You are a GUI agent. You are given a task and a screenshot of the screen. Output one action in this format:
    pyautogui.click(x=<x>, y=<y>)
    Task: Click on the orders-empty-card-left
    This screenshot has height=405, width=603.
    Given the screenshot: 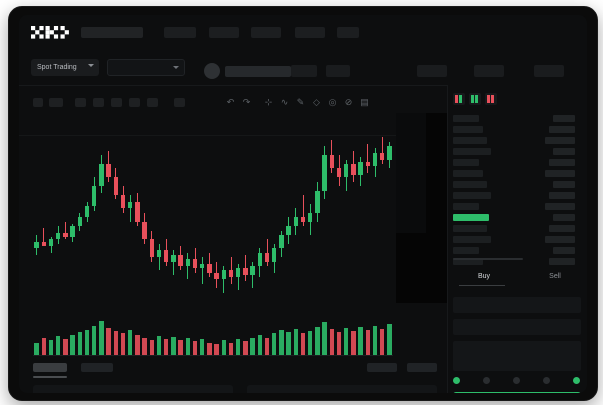 What is the action you would take?
    pyautogui.click(x=133, y=389)
    